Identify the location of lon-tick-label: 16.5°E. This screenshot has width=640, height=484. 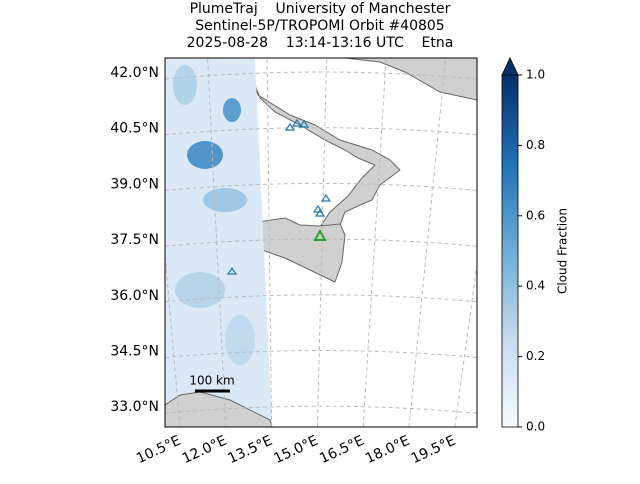
(341, 450).